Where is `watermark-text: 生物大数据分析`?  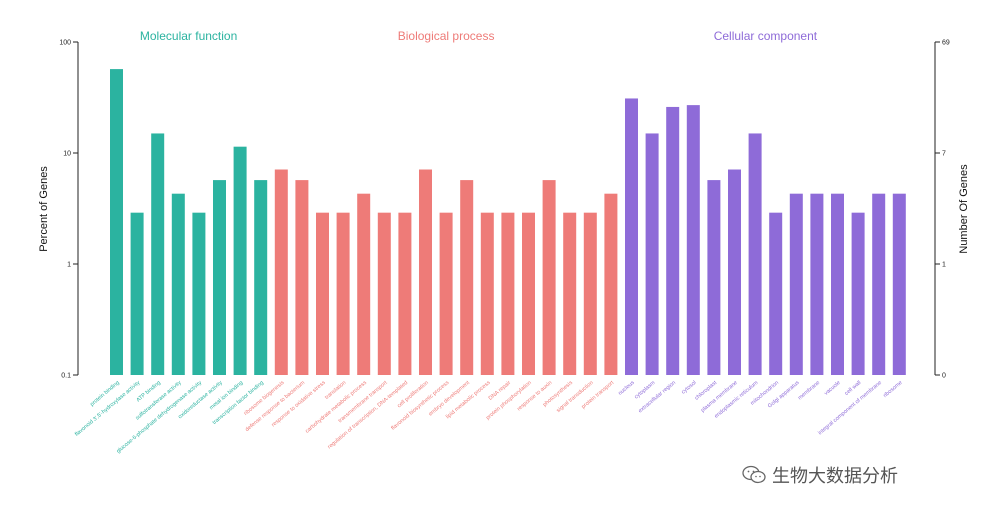 watermark-text: 生物大数据分析 is located at coordinates (835, 476).